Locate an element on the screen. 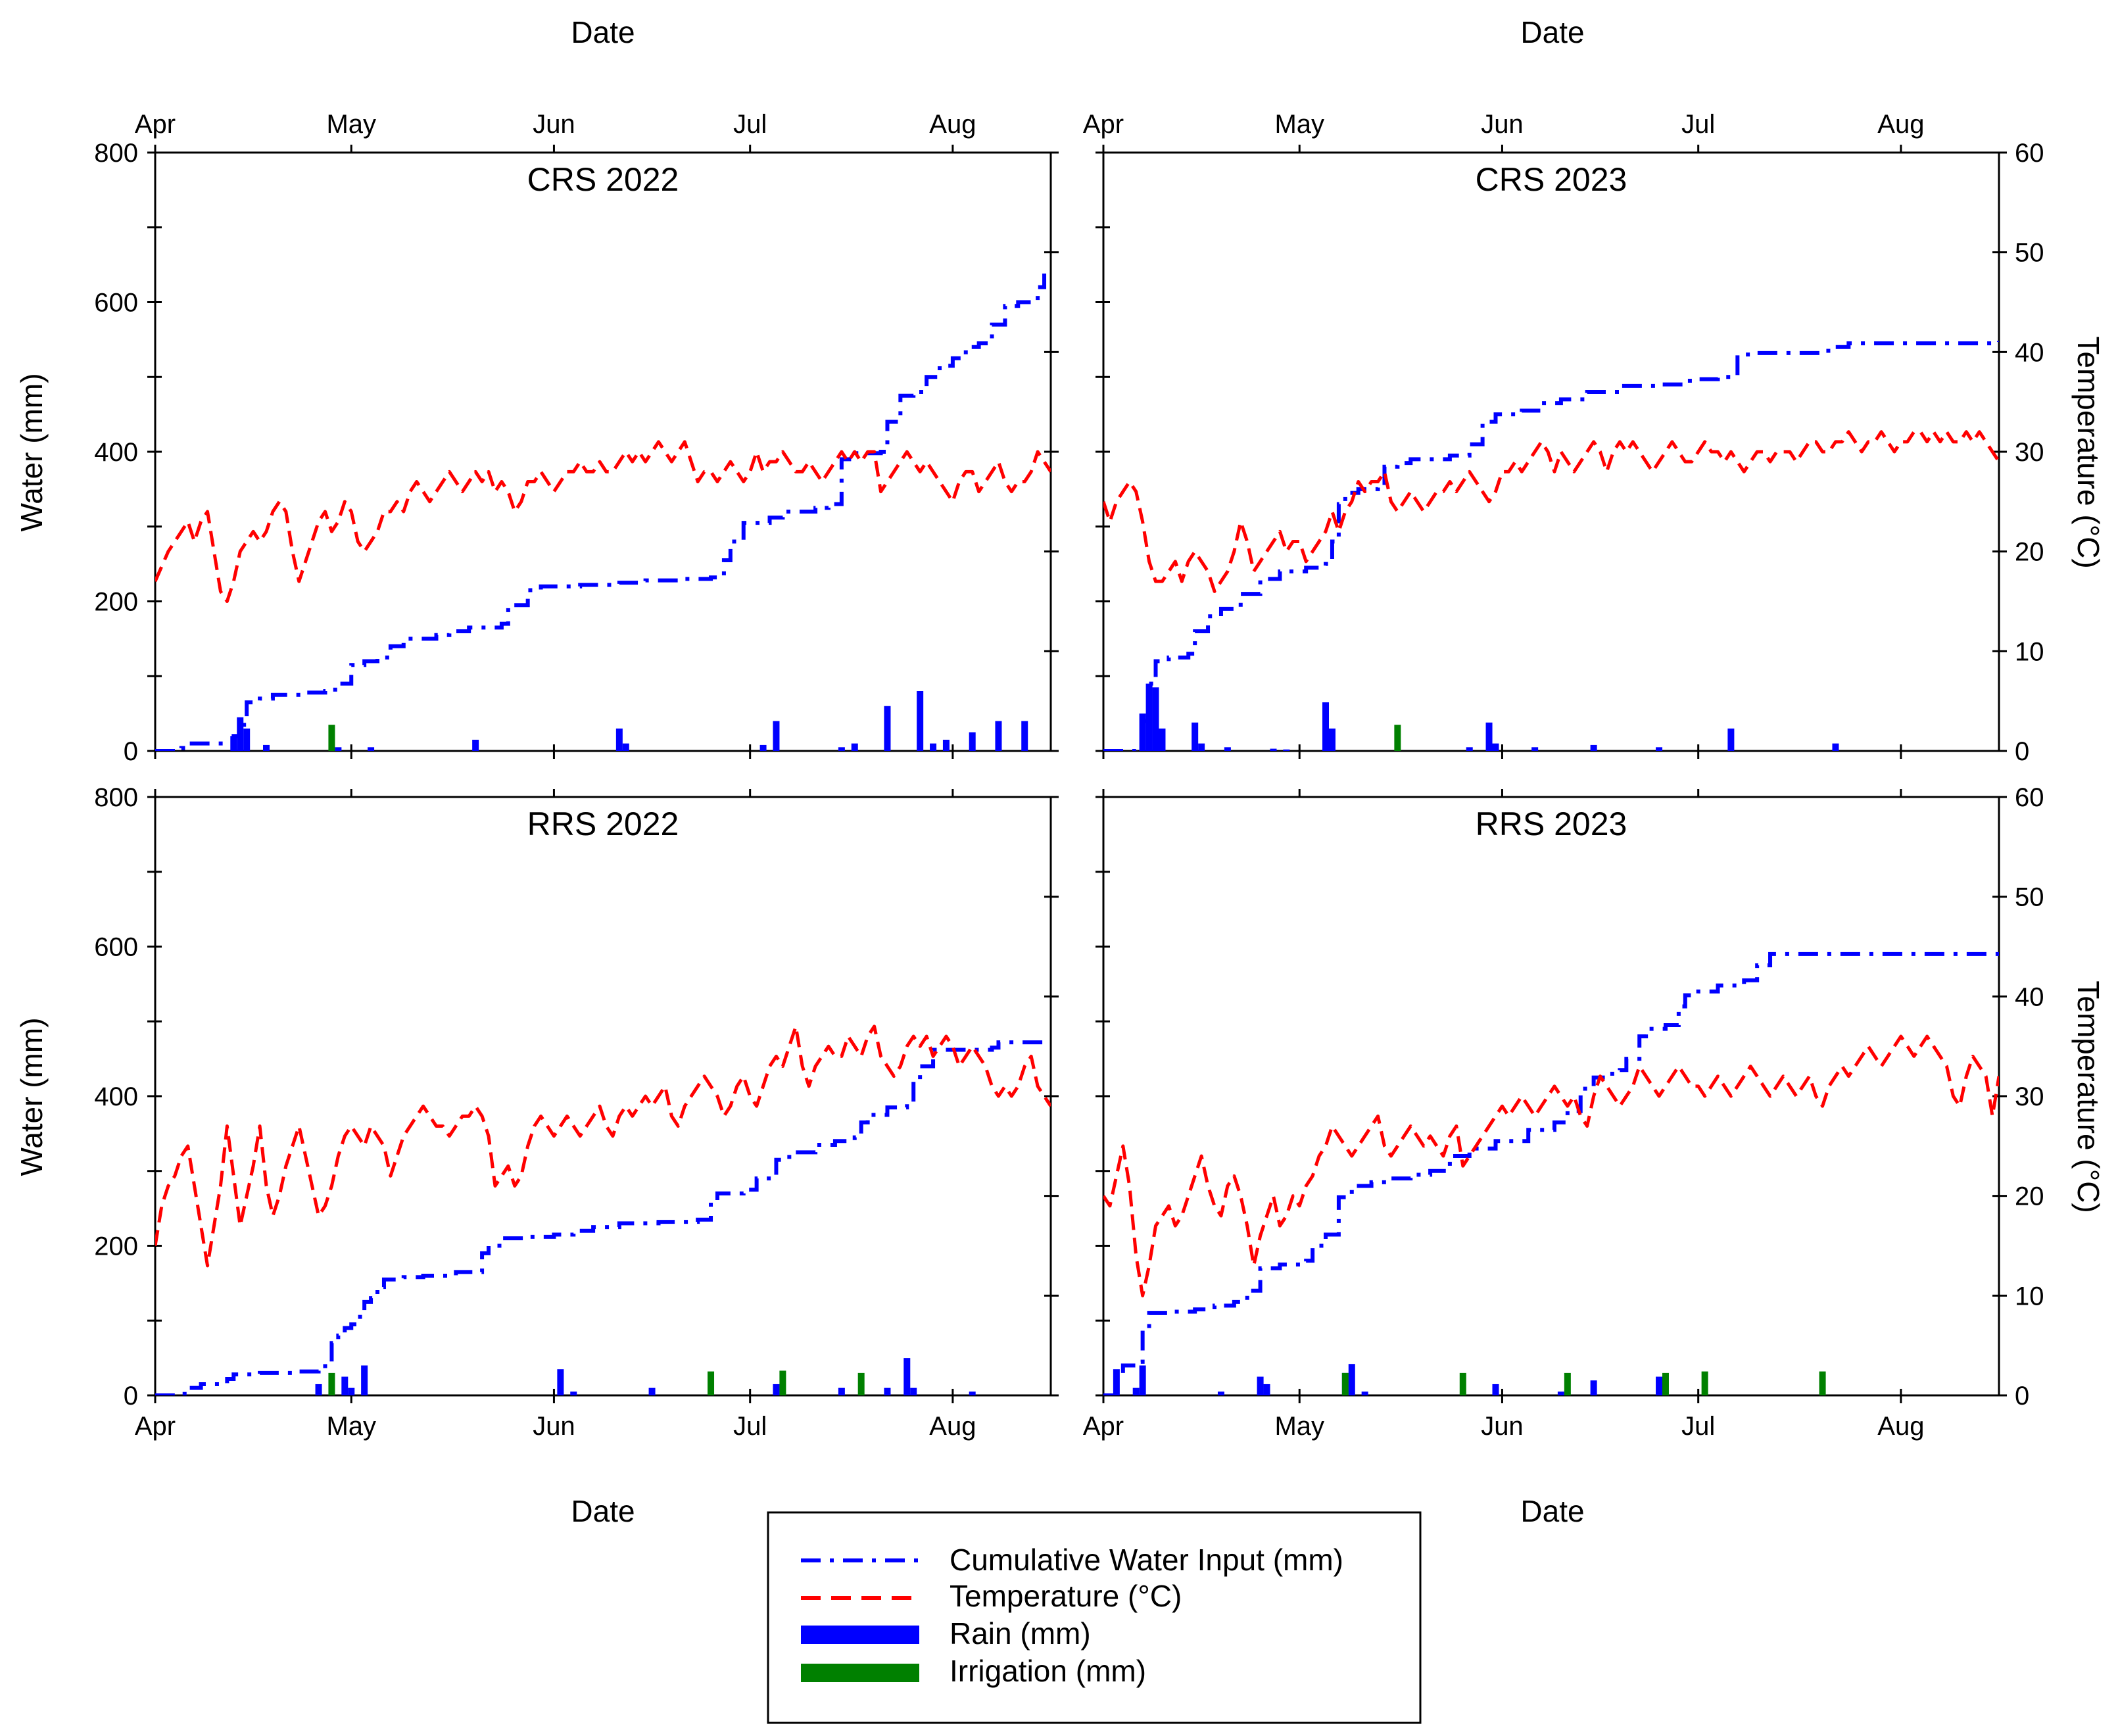  rrs-2022-month-label-bottom: Aug is located at coordinates (952, 1427).